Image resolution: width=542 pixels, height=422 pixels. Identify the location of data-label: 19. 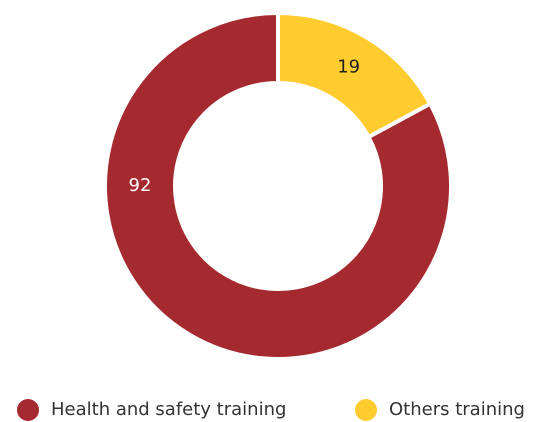
(348, 66).